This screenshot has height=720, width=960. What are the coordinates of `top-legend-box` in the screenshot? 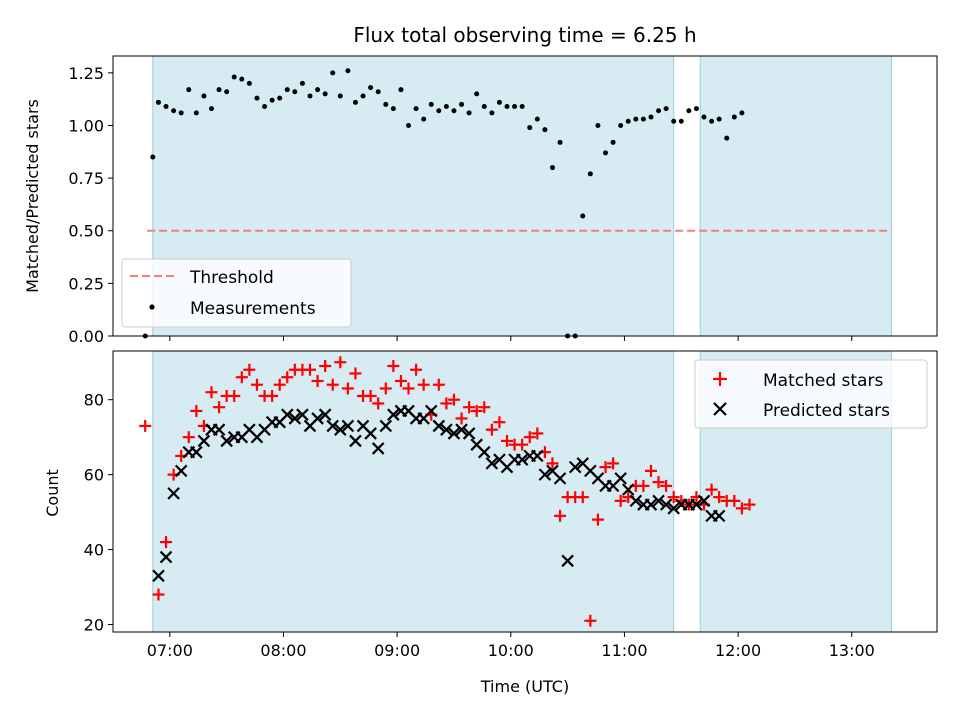 It's located at (236, 293).